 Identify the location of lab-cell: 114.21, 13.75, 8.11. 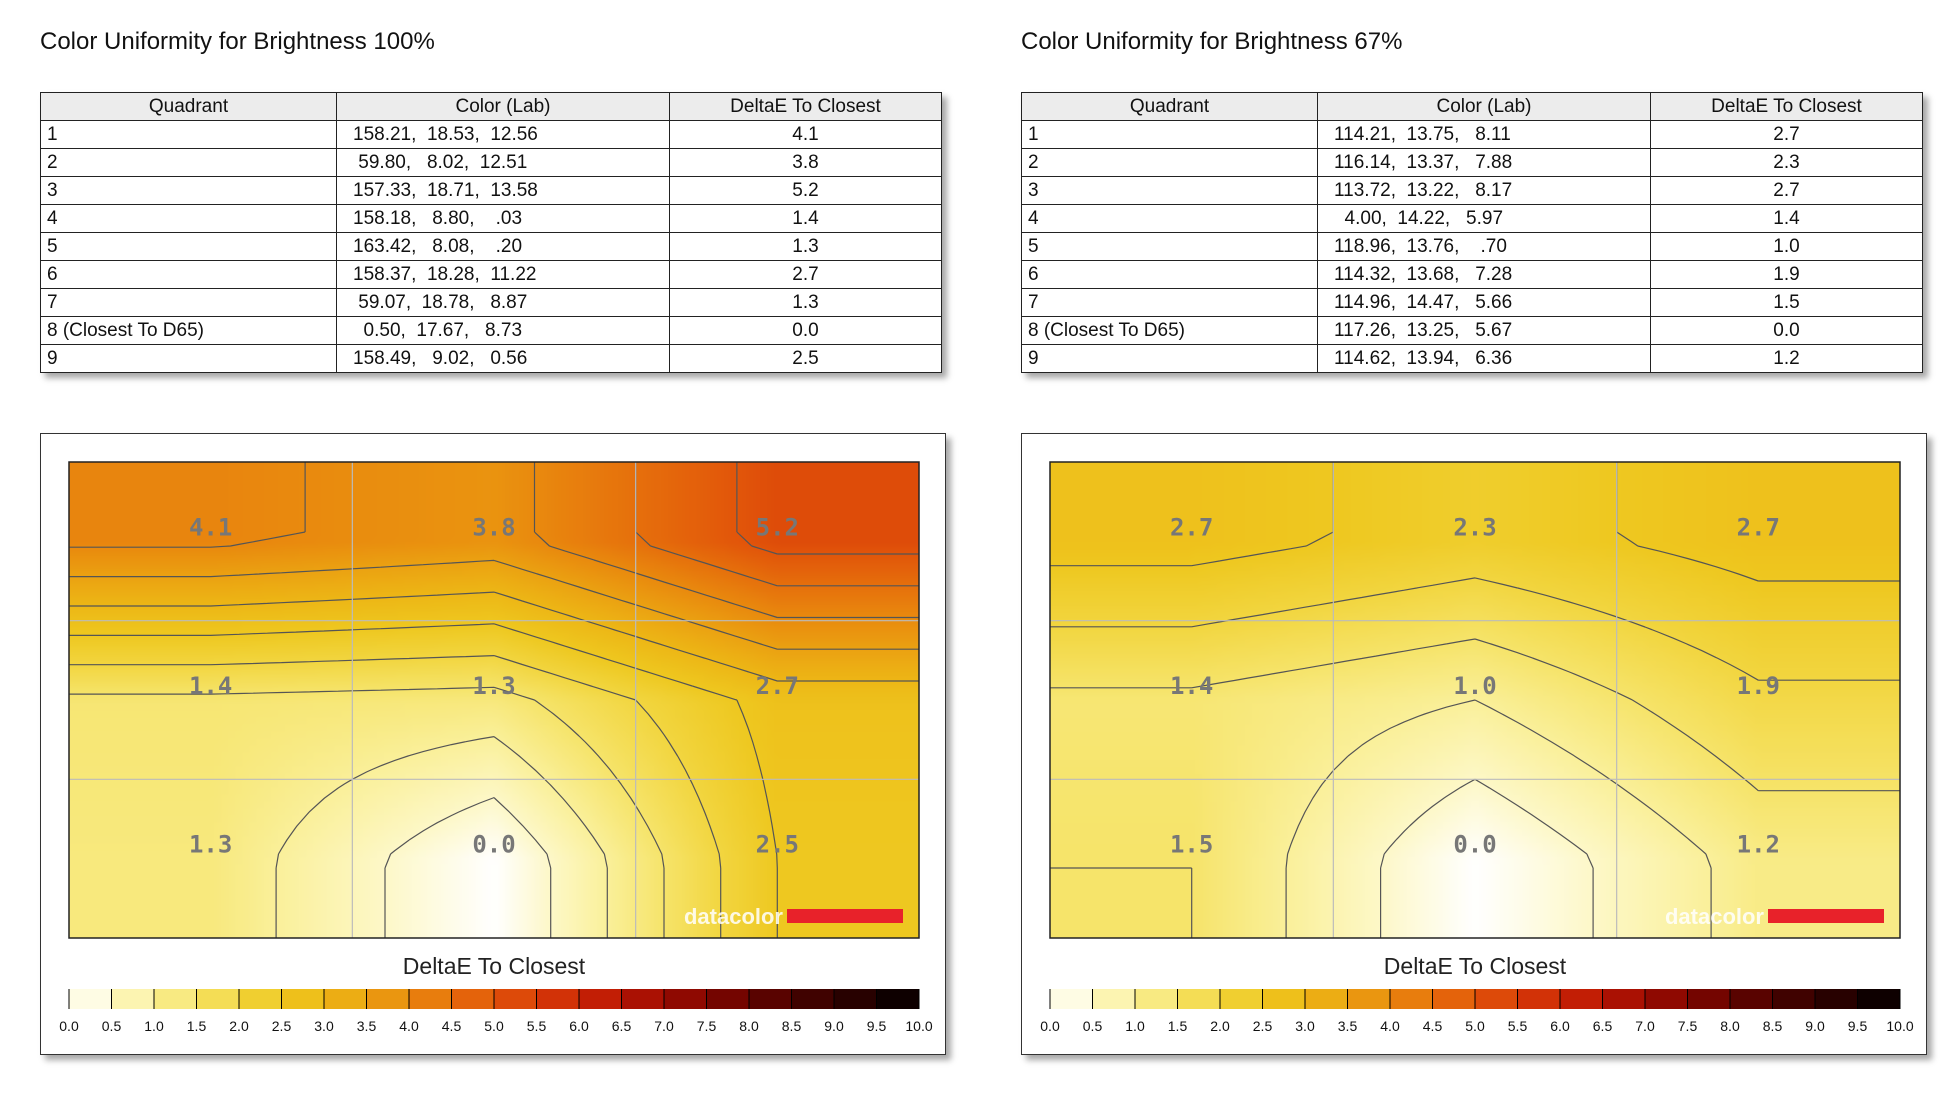
(1484, 134).